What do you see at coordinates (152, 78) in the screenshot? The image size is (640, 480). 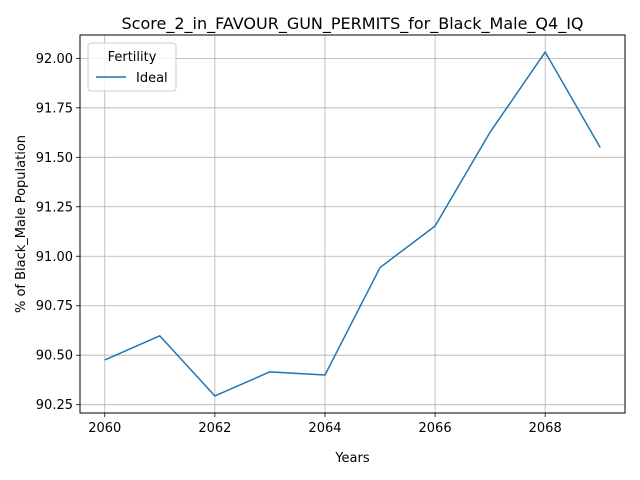 I see `legend-entry-ideal: Ideal` at bounding box center [152, 78].